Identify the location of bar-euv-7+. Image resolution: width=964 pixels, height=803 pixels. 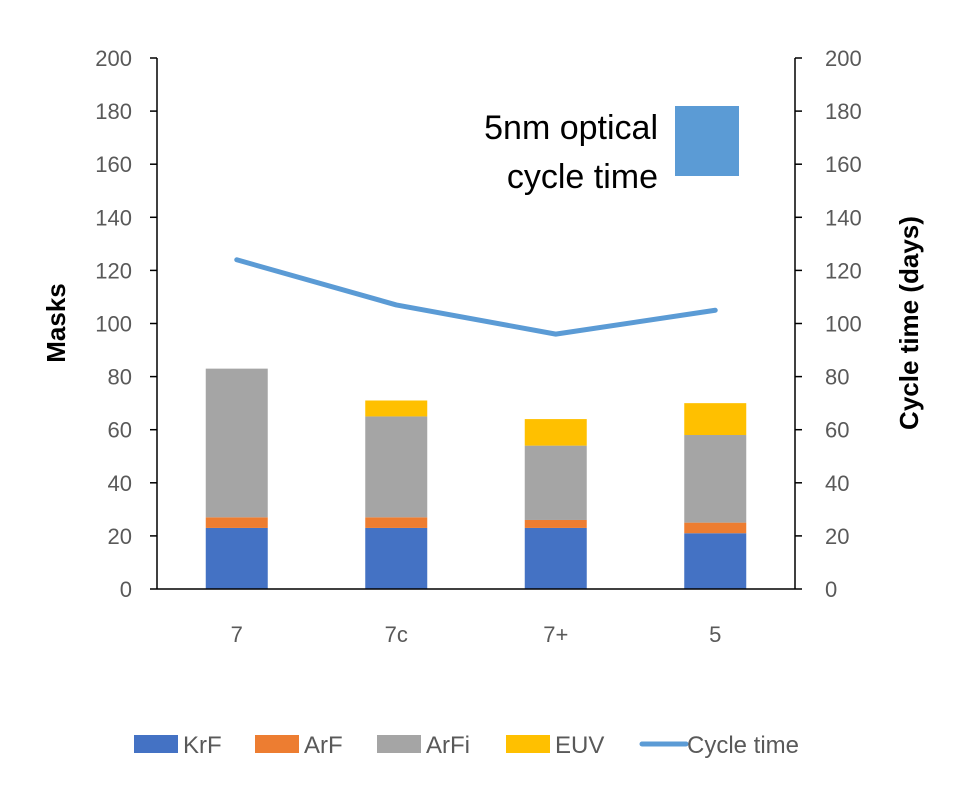
(555, 432).